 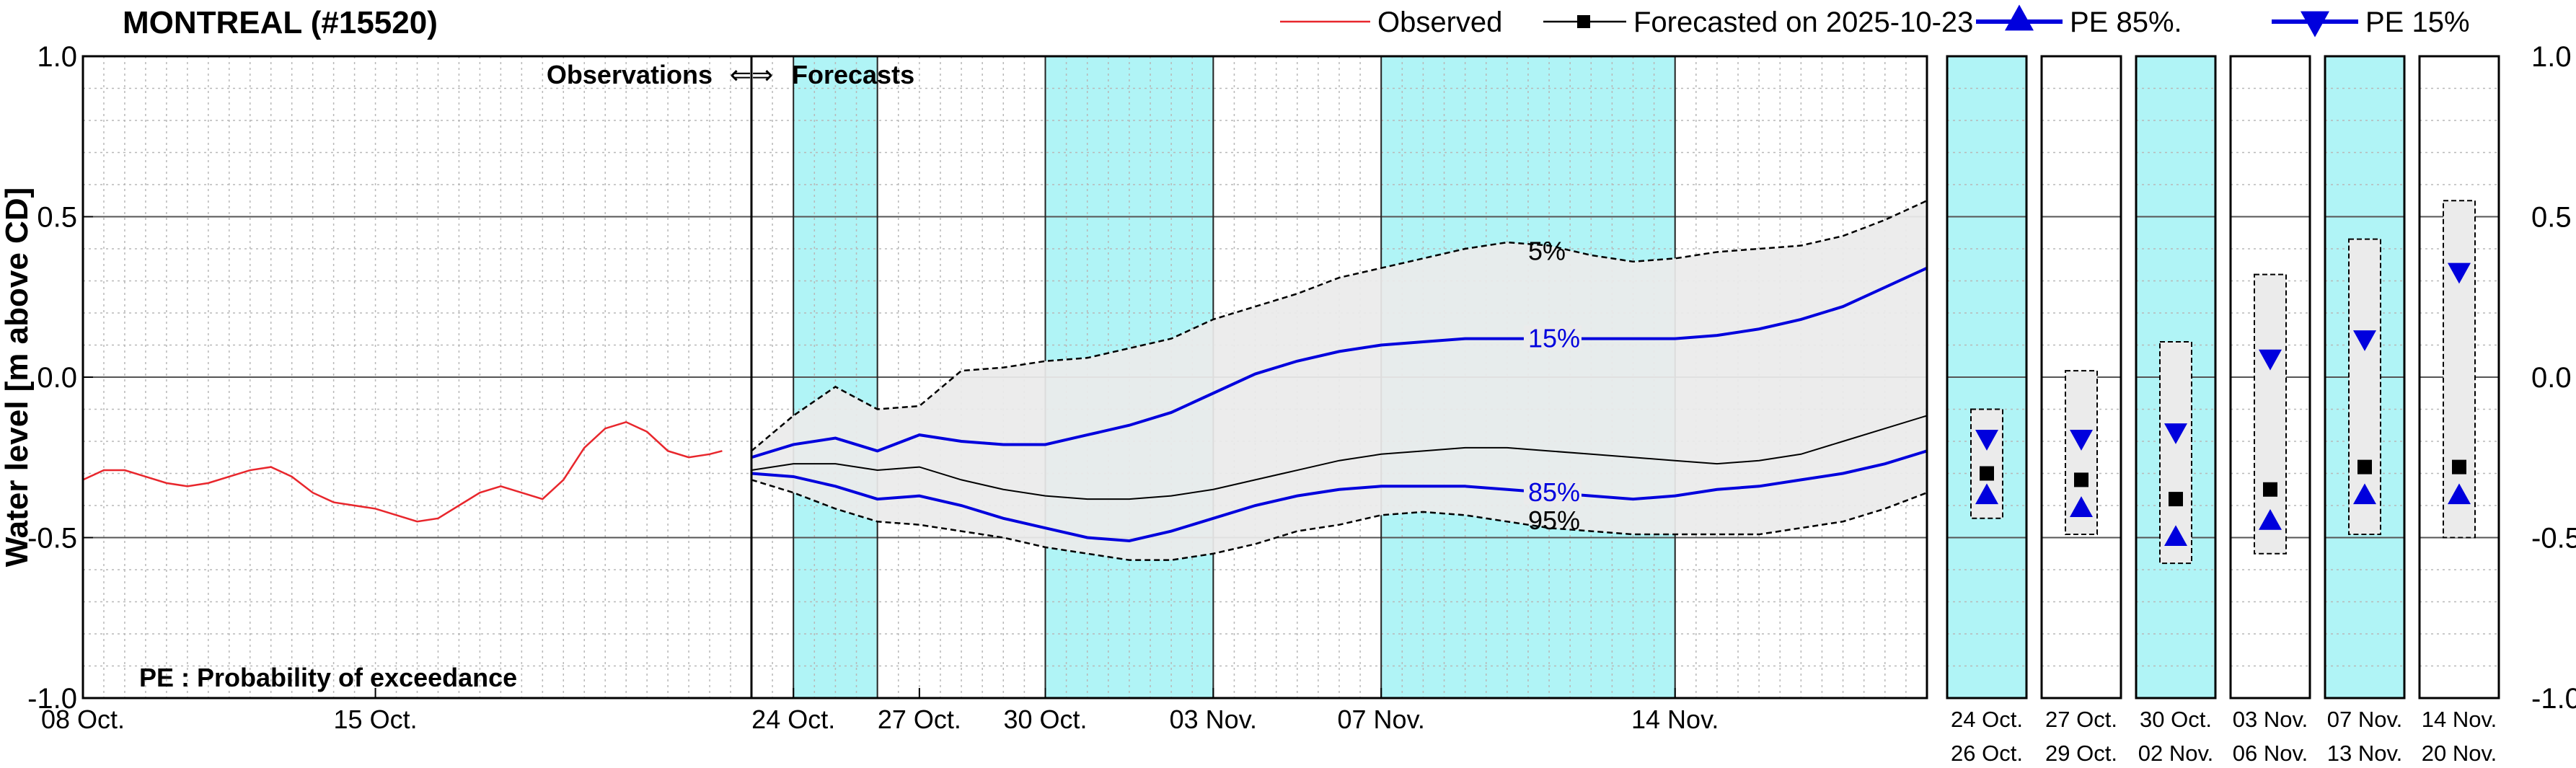 I want to click on weekly-label-start: 07 Nov., so click(x=2365, y=719).